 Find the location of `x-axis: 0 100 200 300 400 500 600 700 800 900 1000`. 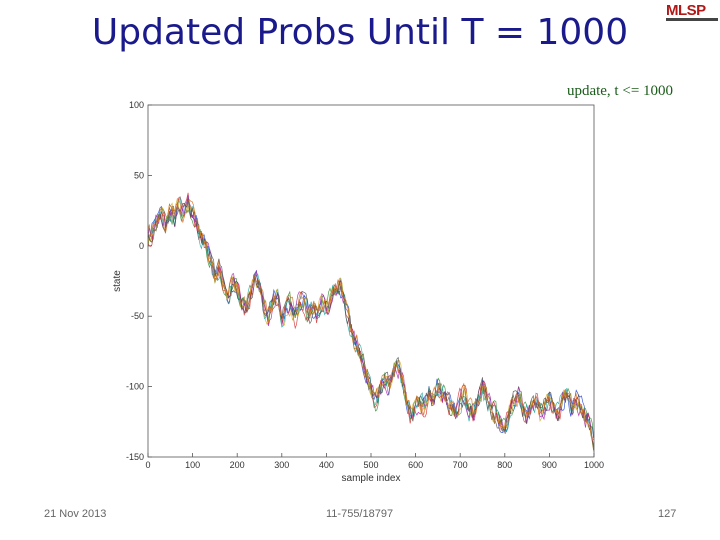

x-axis: 0 100 200 300 400 500 600 700 800 900 1000 is located at coordinates (374, 461).